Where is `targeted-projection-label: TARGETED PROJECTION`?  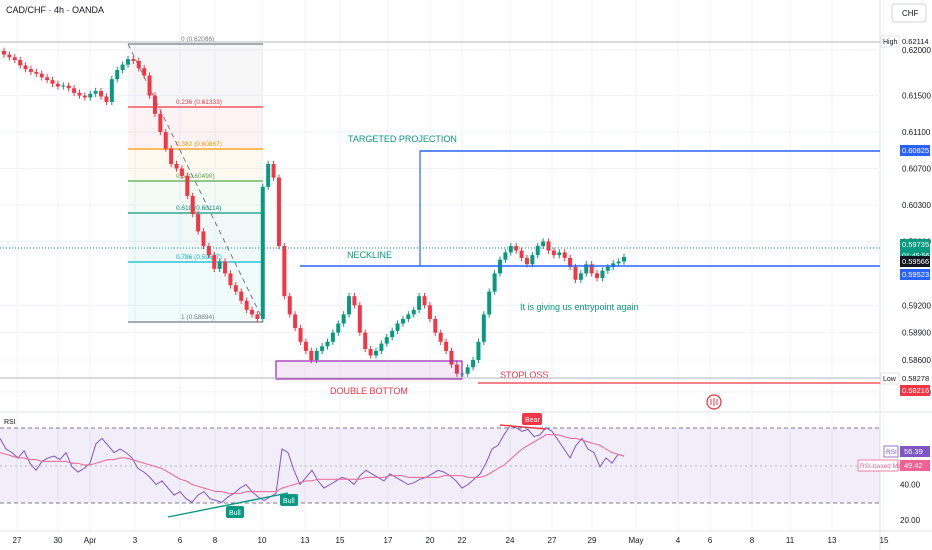
targeted-projection-label: TARGETED PROJECTION is located at coordinates (402, 139).